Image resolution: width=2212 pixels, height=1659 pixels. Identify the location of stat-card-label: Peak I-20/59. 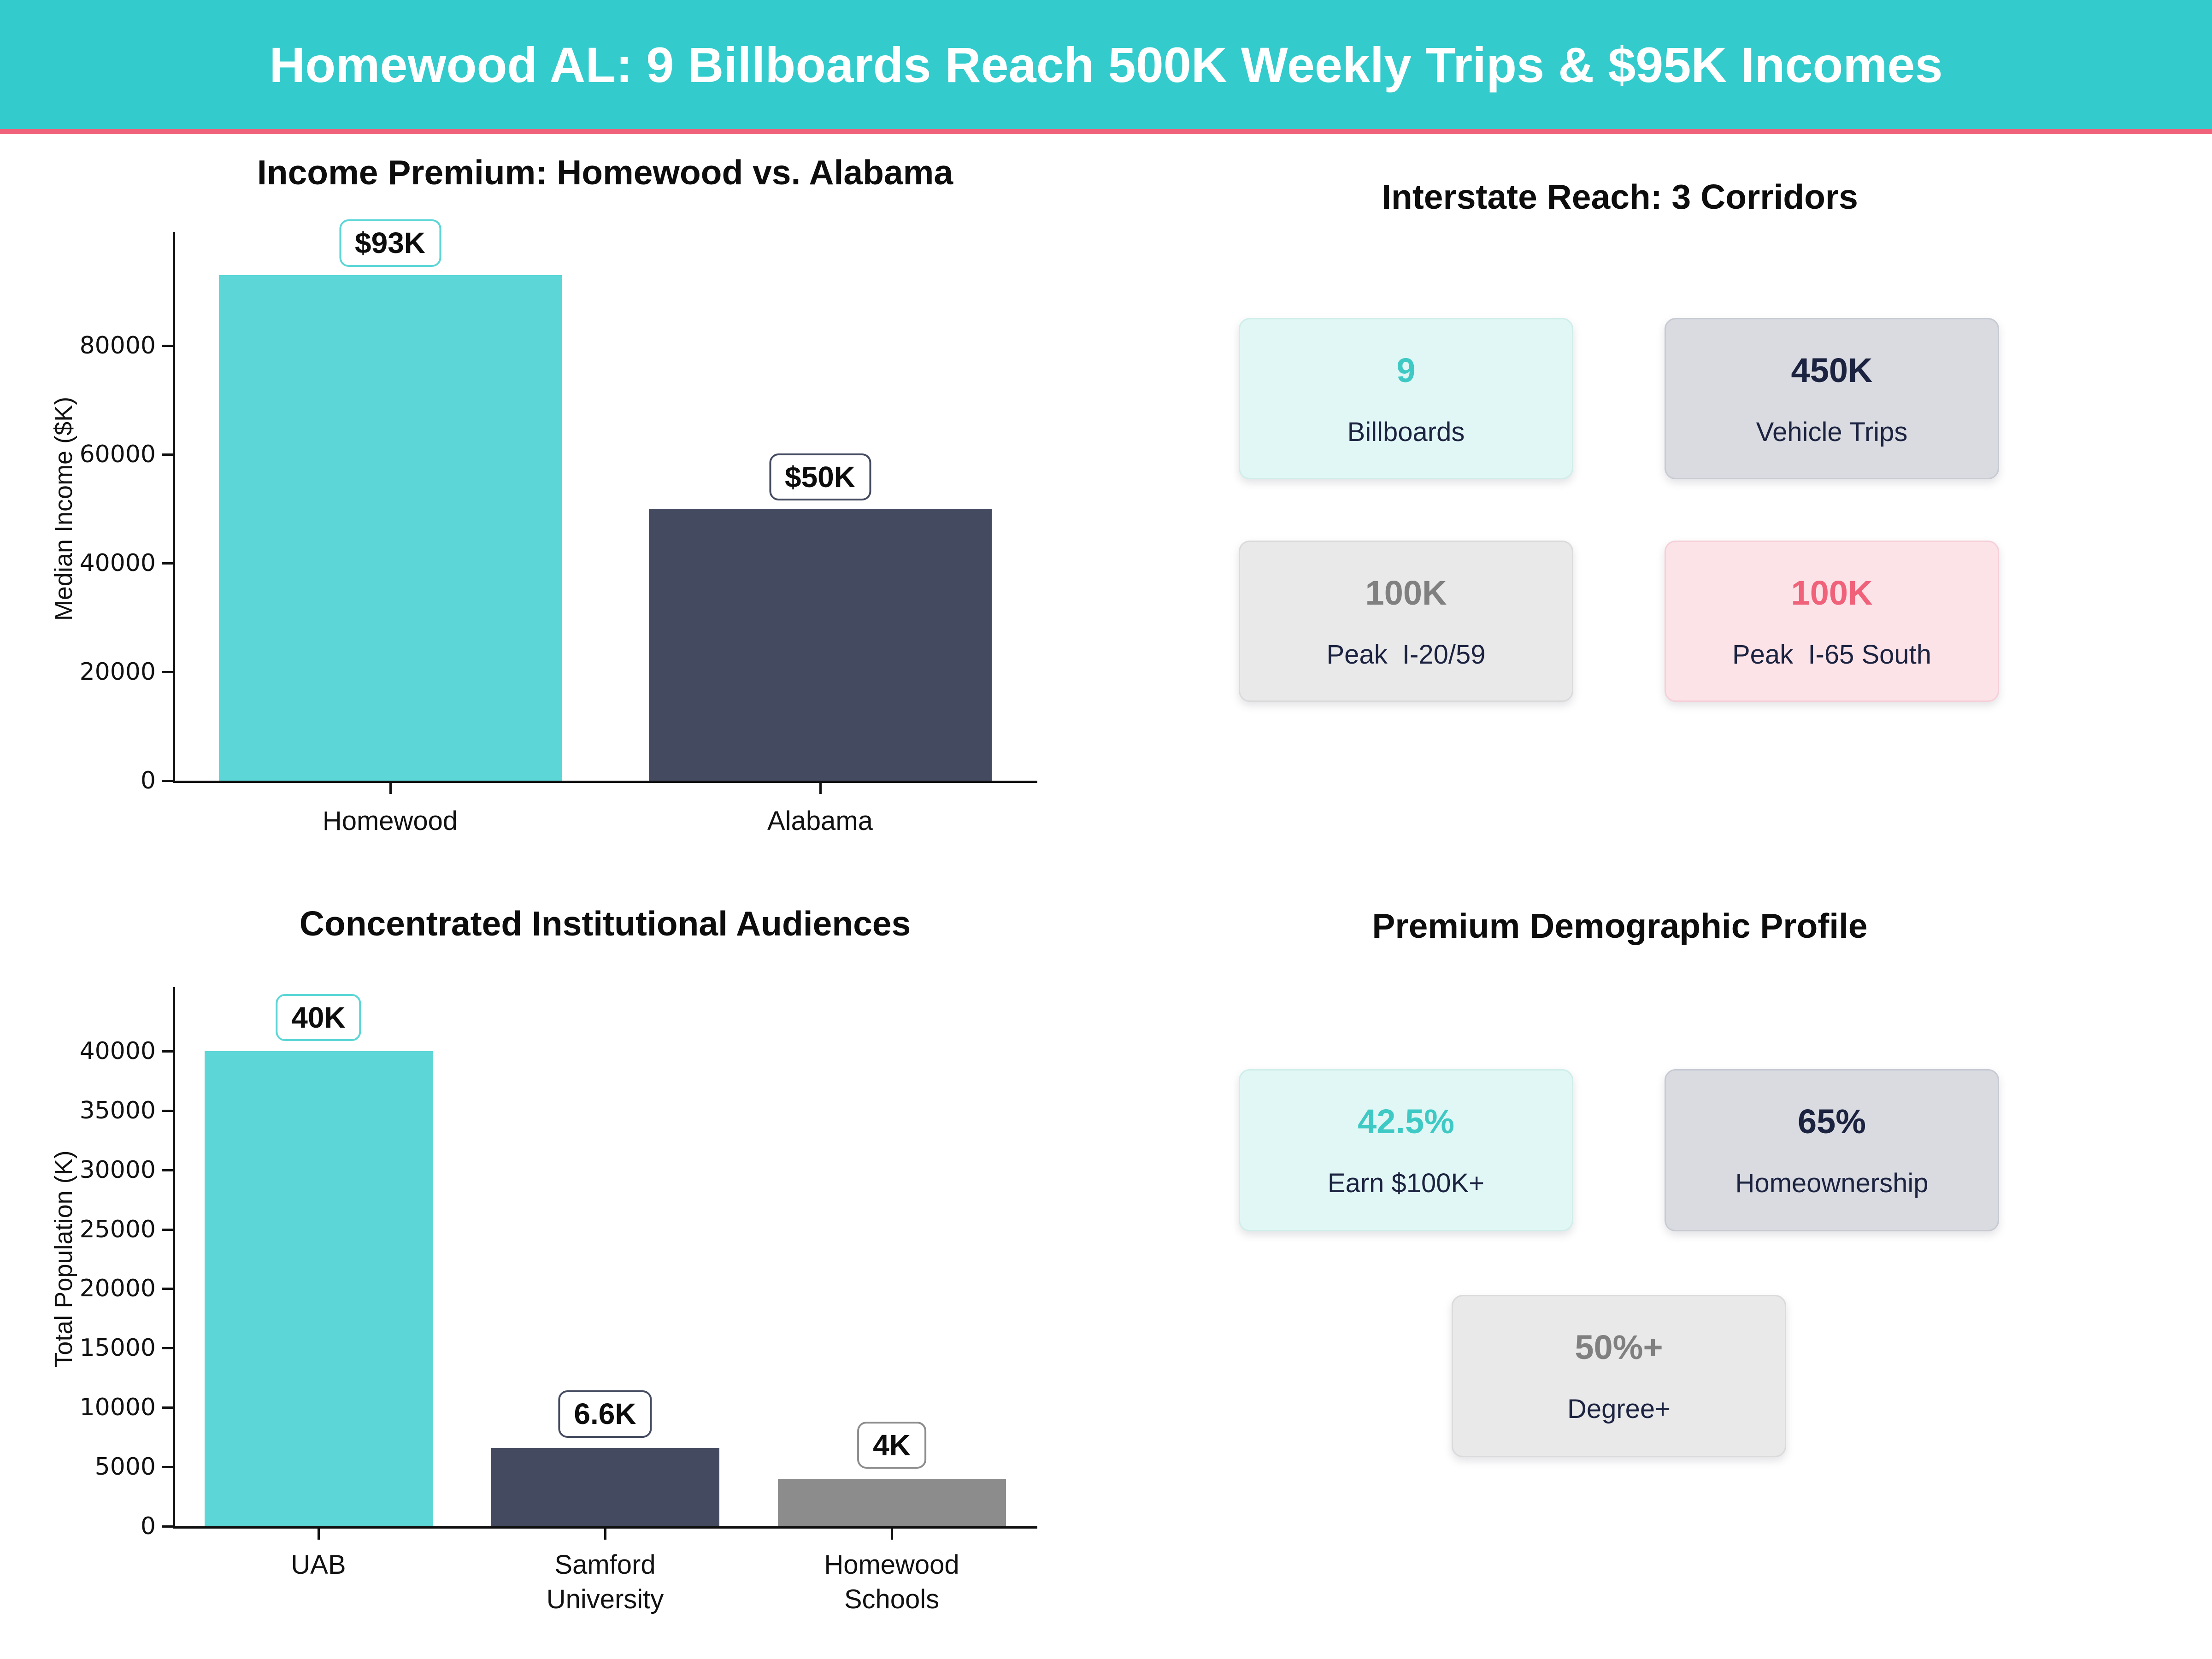
(1406, 655).